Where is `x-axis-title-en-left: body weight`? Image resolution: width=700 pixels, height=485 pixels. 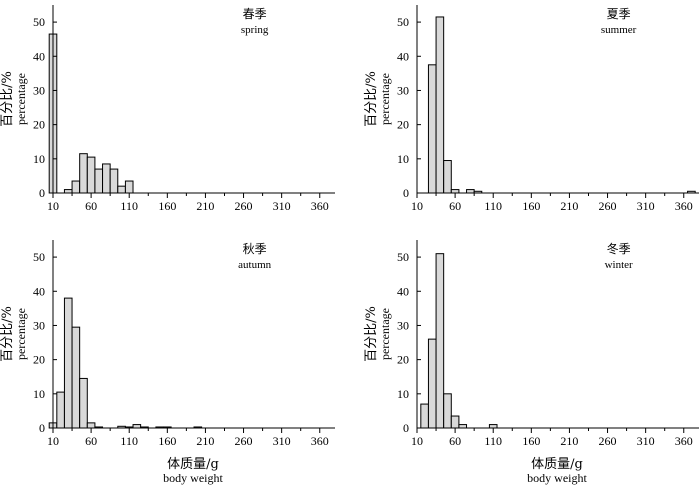
x-axis-title-en-left: body weight is located at coordinates (193, 478).